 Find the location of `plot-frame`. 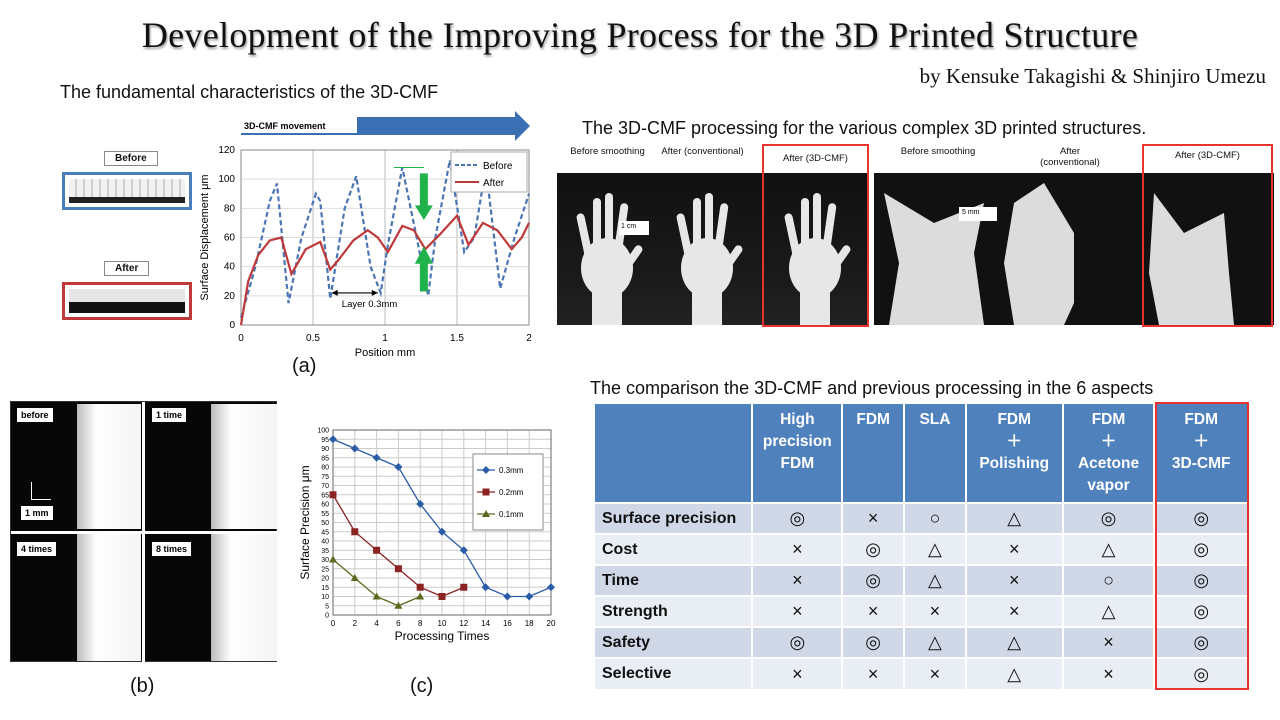

plot-frame is located at coordinates (442, 522).